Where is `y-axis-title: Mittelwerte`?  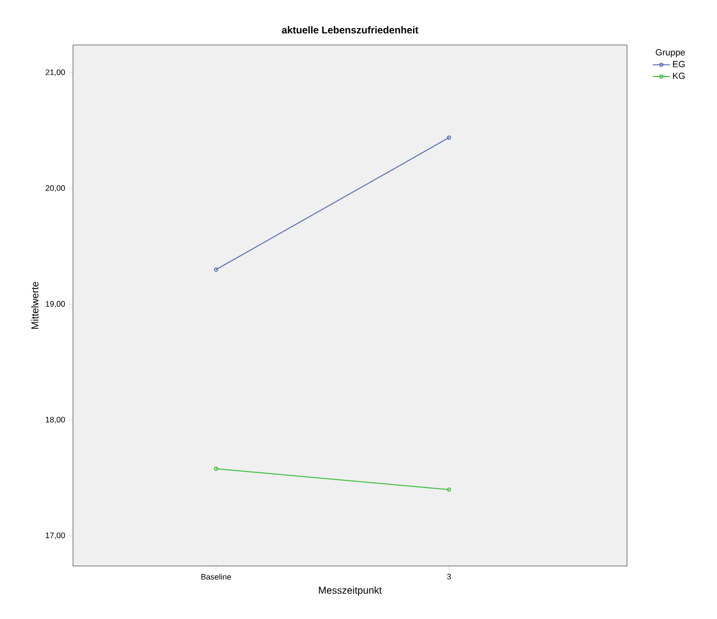
y-axis-title: Mittelwerte is located at coordinates (34, 305).